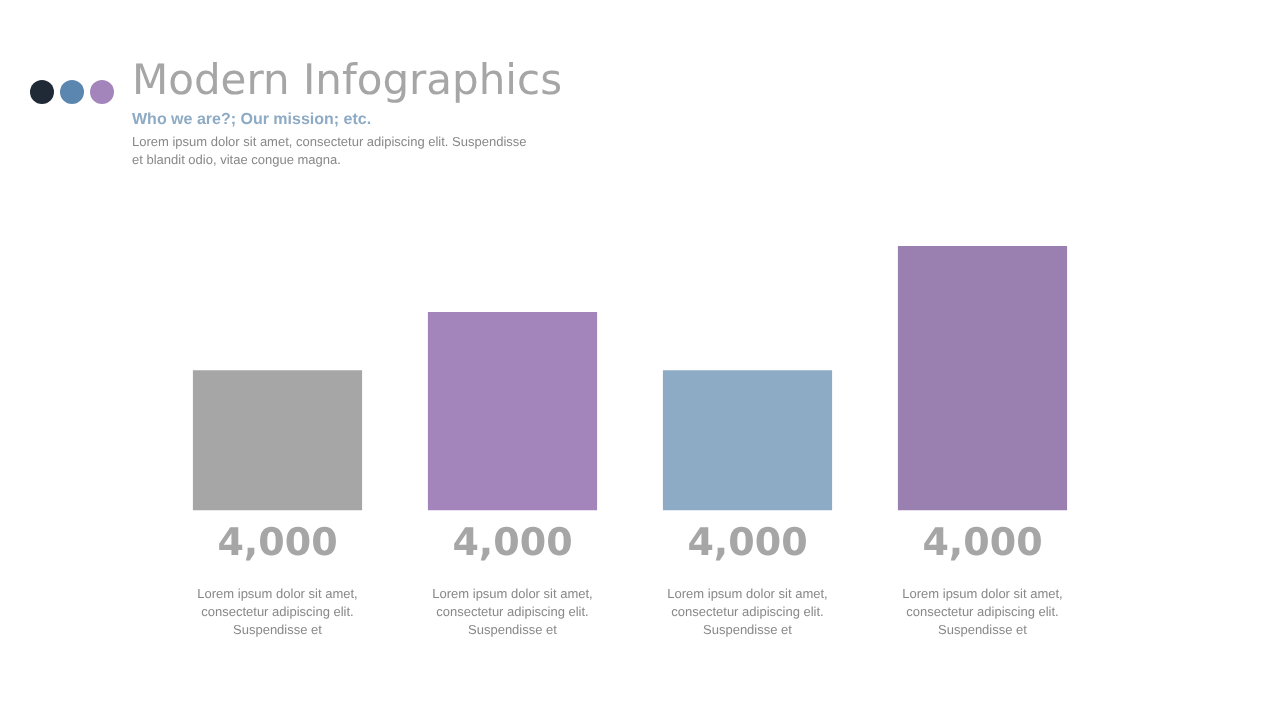 Image resolution: width=1280 pixels, height=720 pixels. What do you see at coordinates (347, 80) in the screenshot?
I see `chart-title: Modern Infographics` at bounding box center [347, 80].